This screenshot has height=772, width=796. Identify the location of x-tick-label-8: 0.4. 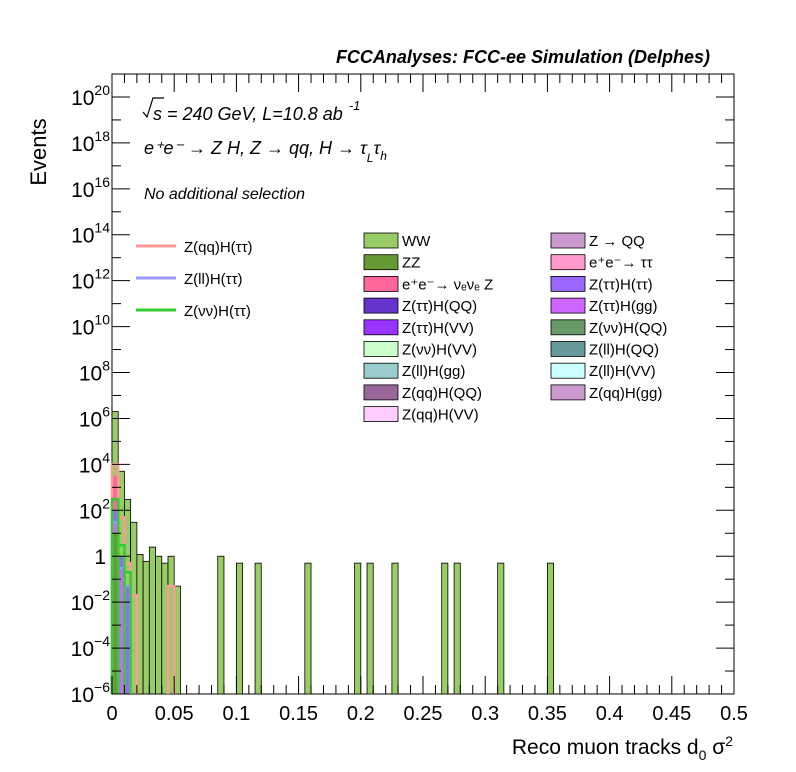
(610, 714).